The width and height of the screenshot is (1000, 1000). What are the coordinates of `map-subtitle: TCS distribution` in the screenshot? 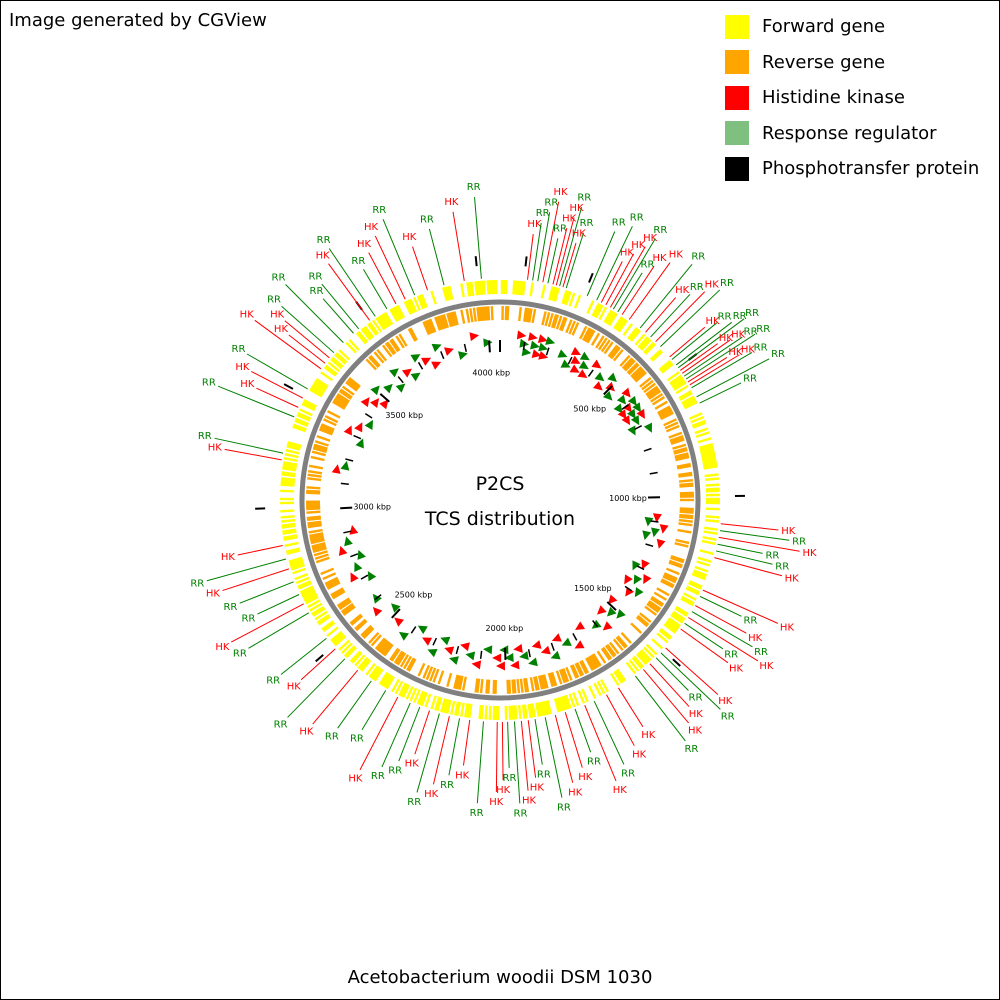 It's located at (499, 519).